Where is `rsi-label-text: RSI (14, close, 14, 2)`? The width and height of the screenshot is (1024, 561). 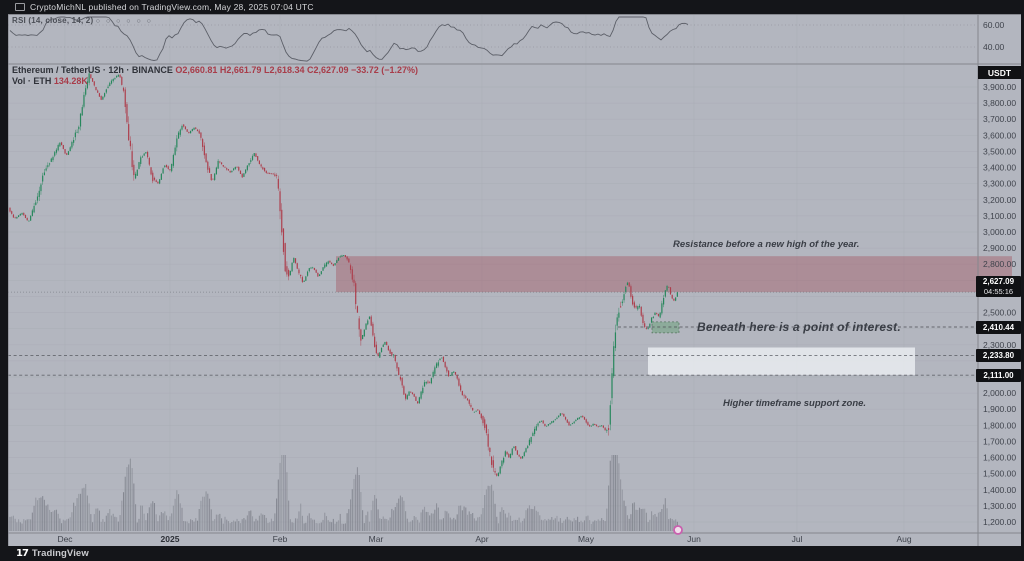 rsi-label-text: RSI (14, close, 14, 2) is located at coordinates (53, 20).